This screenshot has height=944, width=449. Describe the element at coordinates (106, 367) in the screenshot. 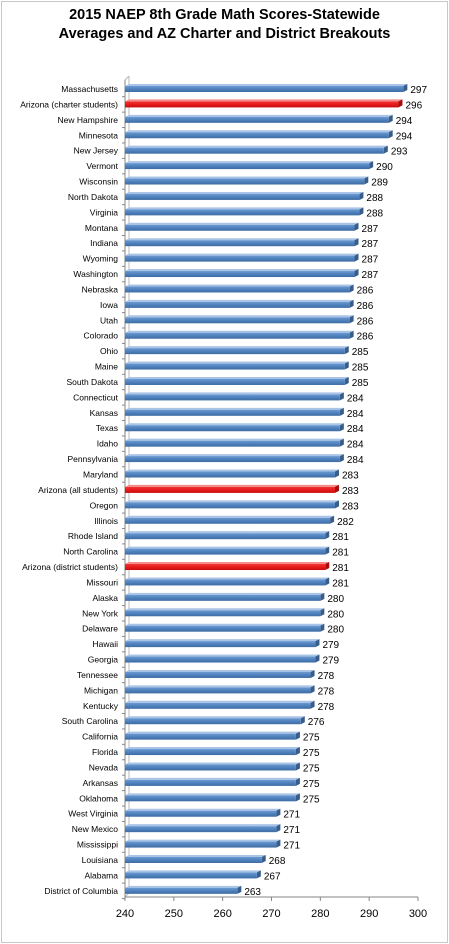

I see `category-label: Maine` at that location.